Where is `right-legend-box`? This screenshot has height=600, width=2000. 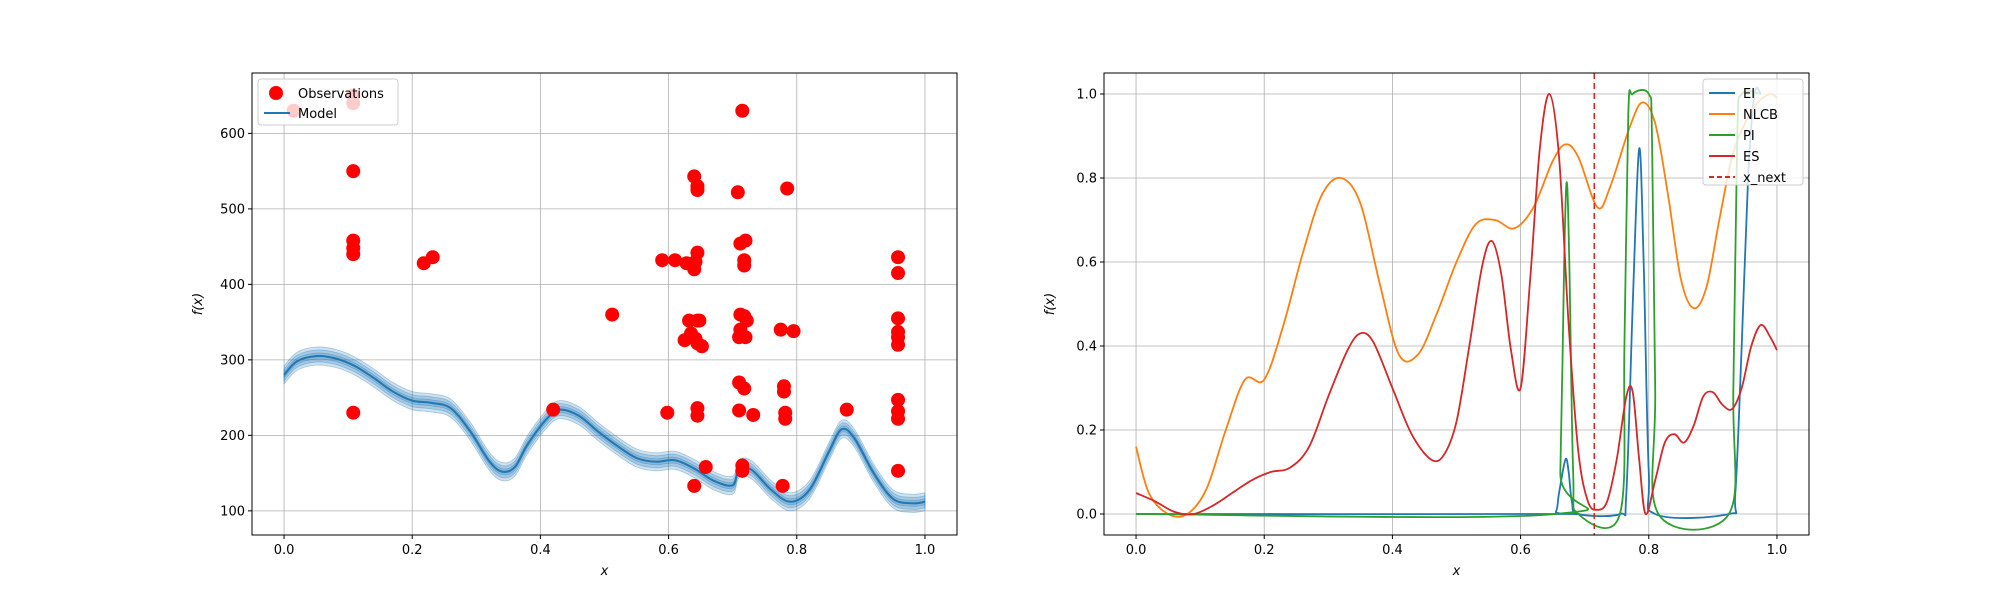 right-legend-box is located at coordinates (1753, 132).